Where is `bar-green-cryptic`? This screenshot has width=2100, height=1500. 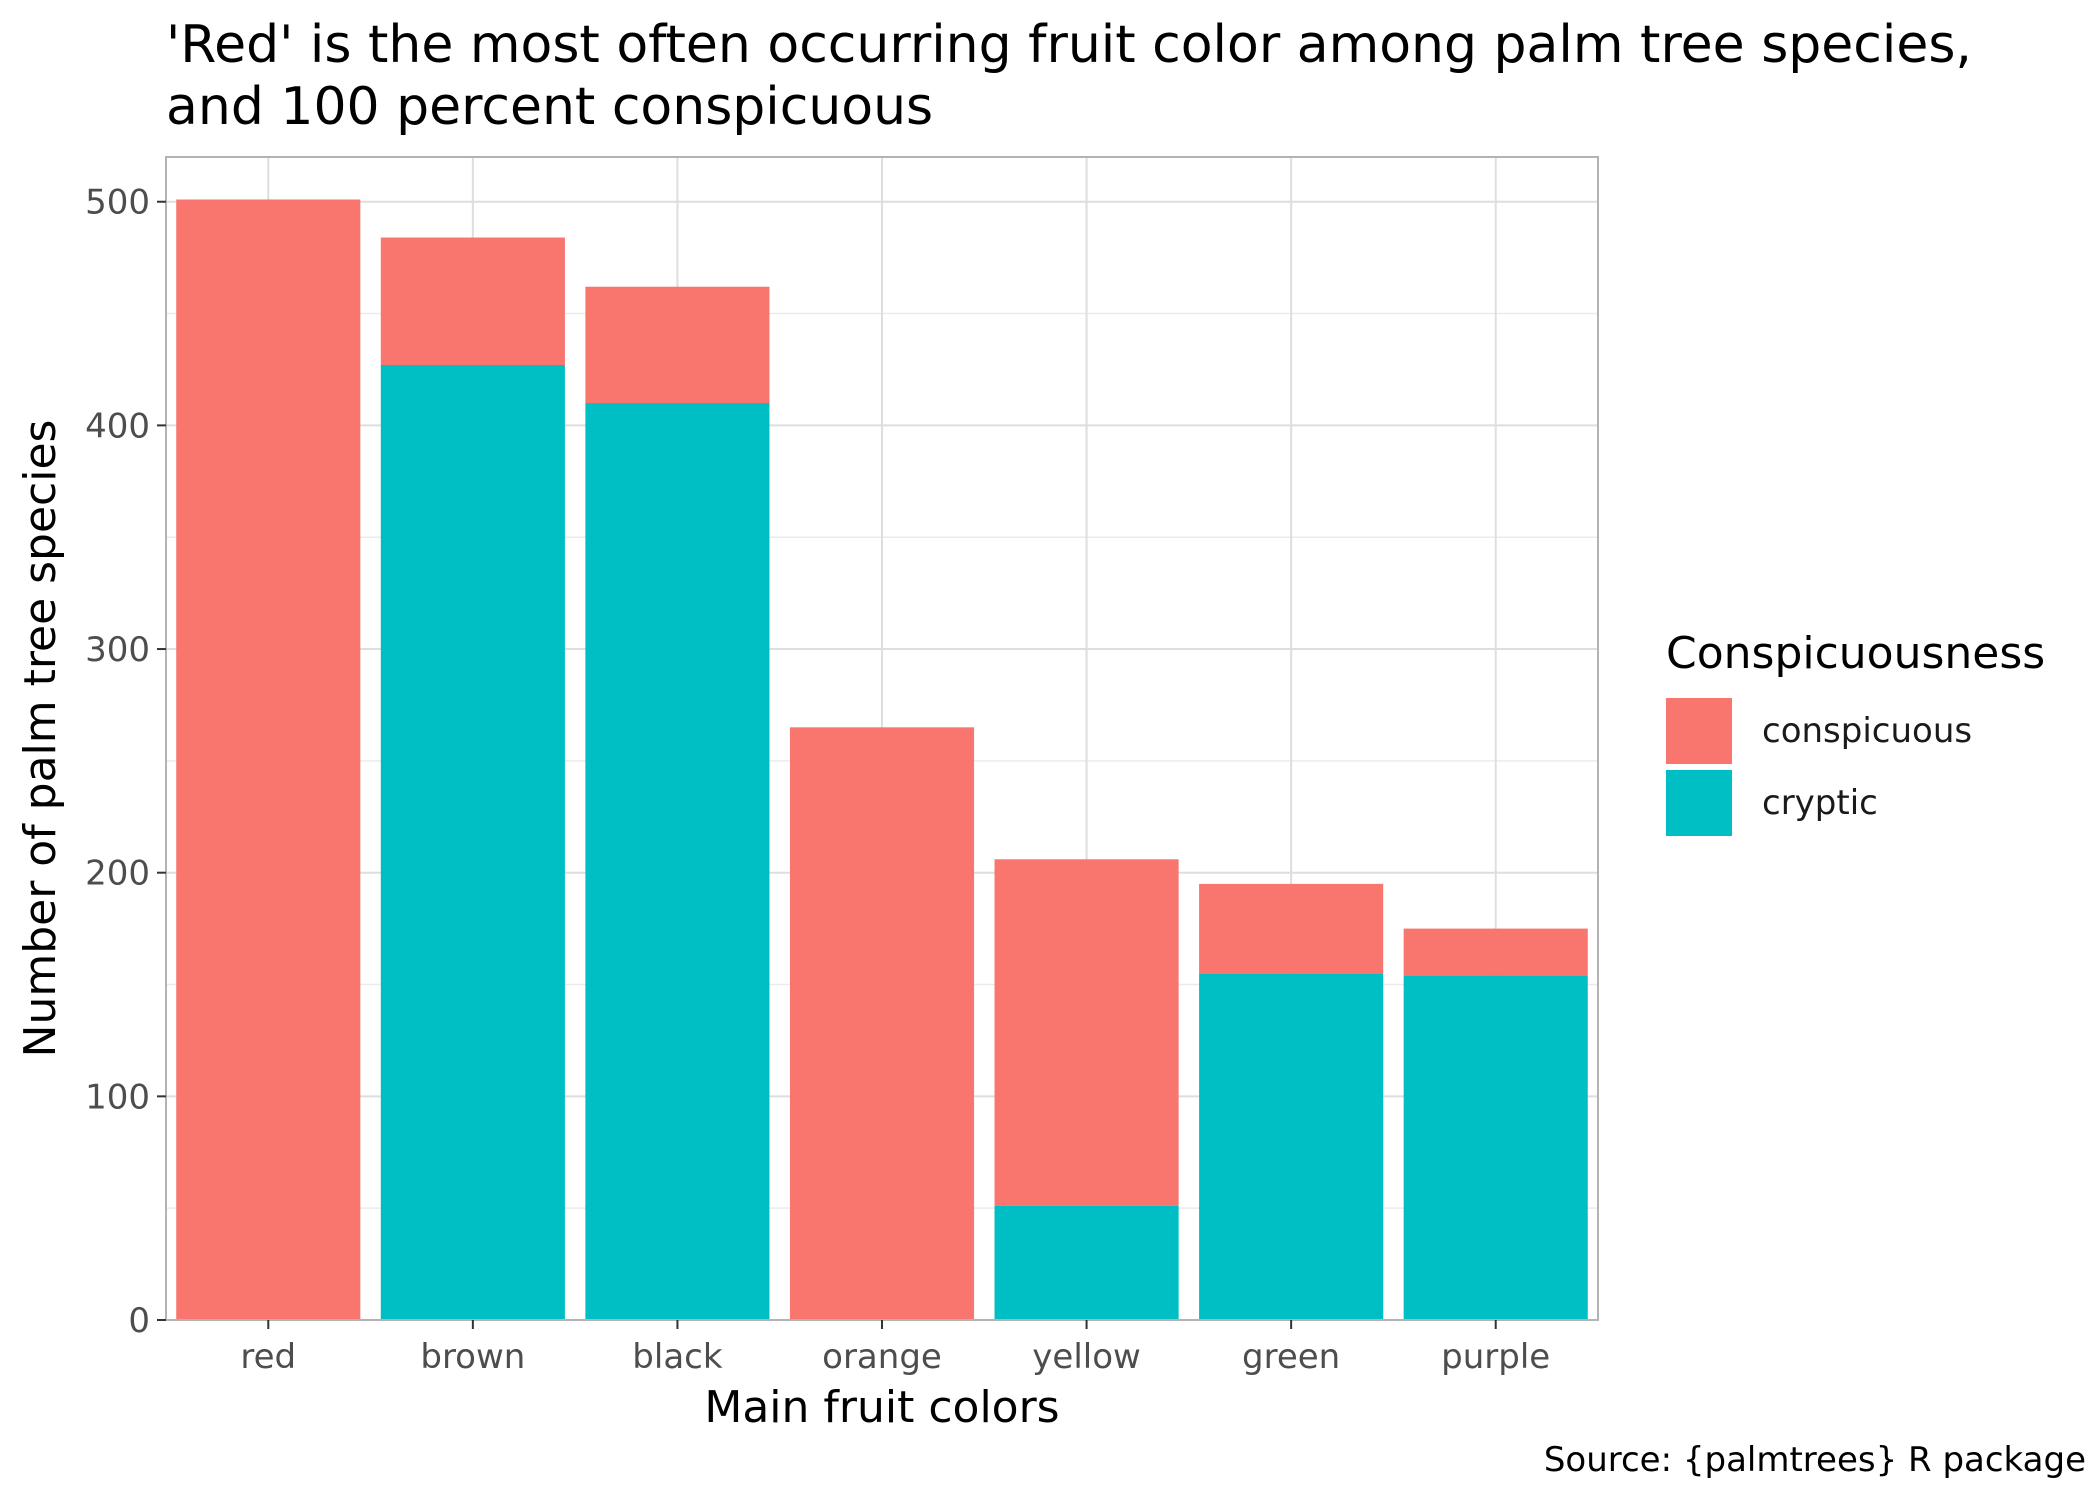 bar-green-cryptic is located at coordinates (1291, 1146).